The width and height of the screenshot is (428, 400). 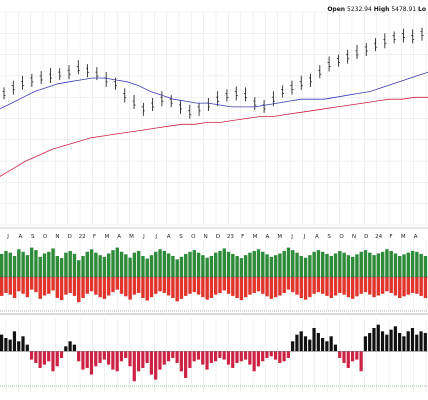 I want to click on high-value: 5478.91, so click(x=404, y=9).